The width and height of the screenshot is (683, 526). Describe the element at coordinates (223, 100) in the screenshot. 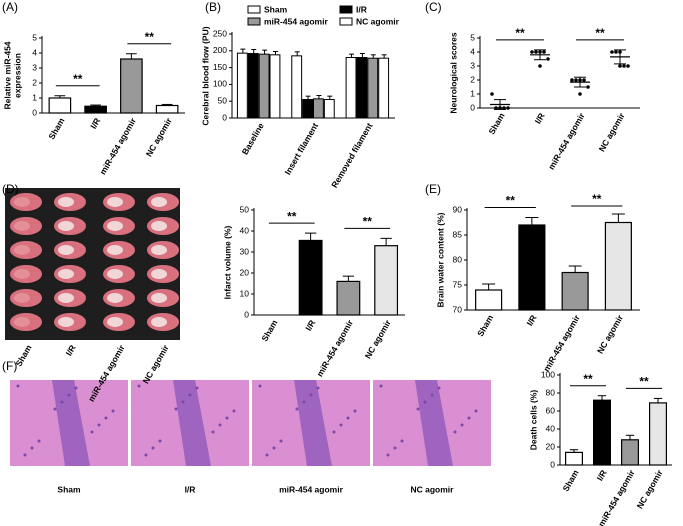

I see `y-tick-label: 50` at that location.